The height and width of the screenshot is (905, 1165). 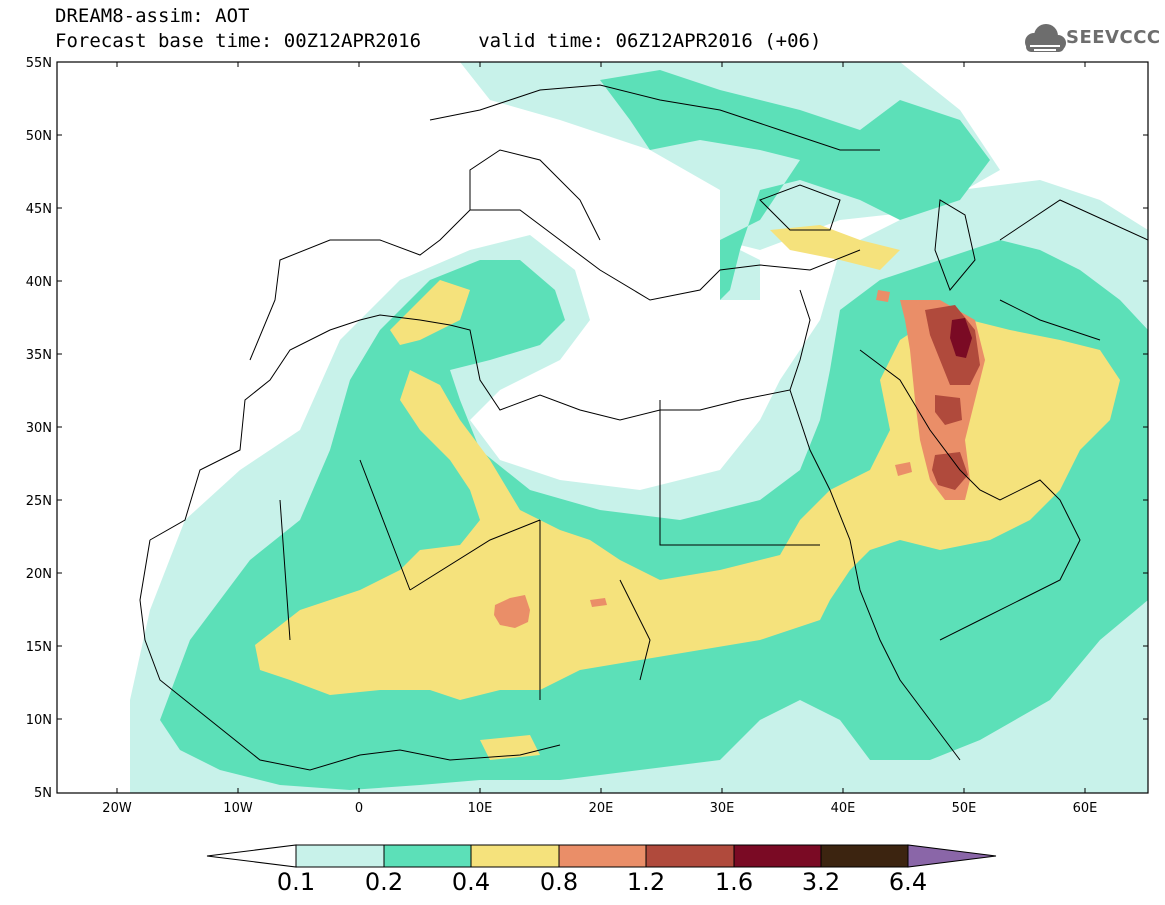 I want to click on lat-label: 55N, so click(x=39, y=63).